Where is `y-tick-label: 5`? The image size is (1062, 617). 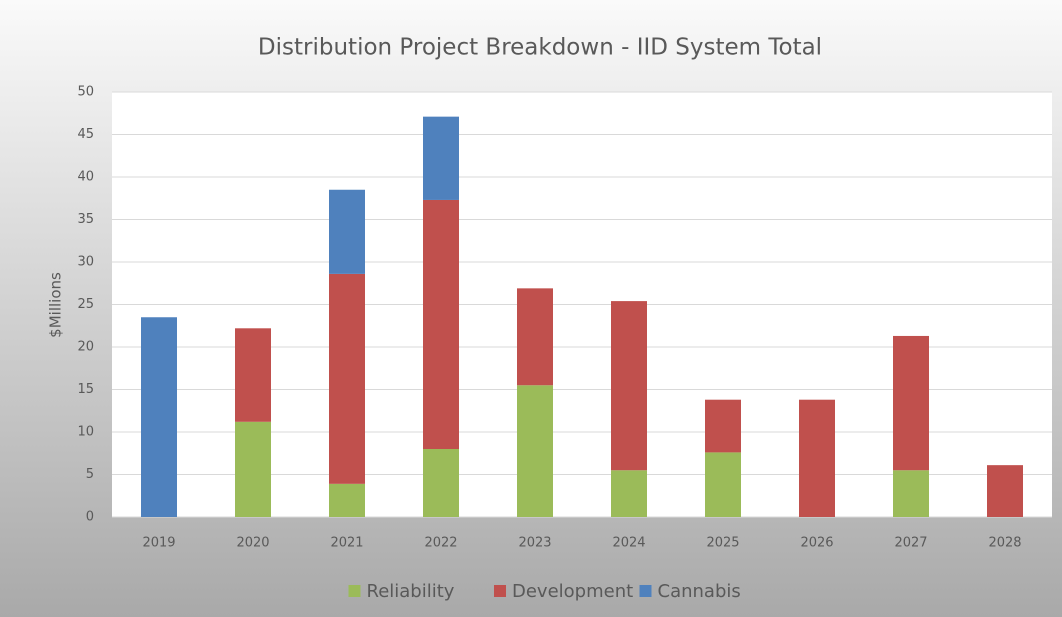 y-tick-label: 5 is located at coordinates (90, 474).